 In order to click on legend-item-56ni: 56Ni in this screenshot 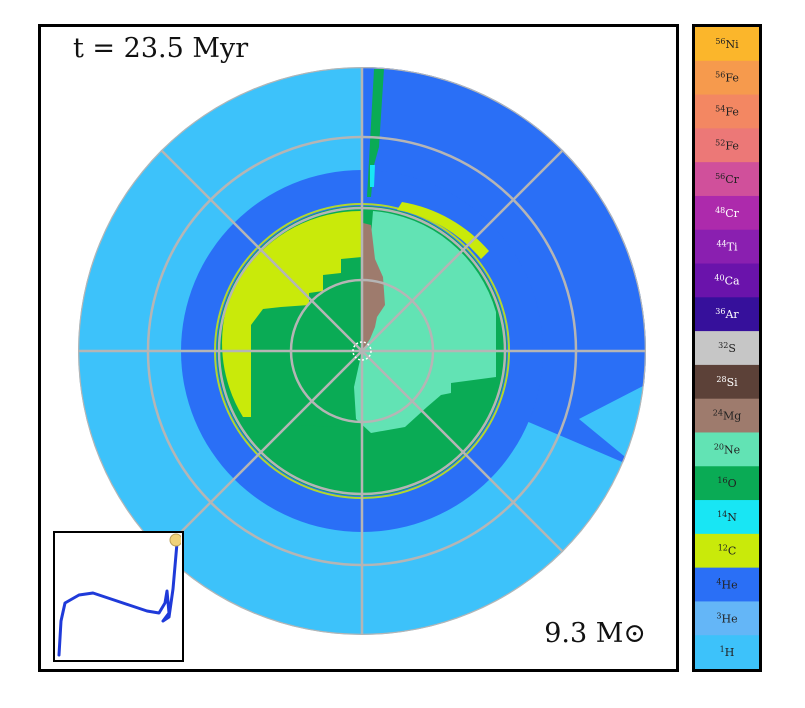, I will do `click(727, 44)`.